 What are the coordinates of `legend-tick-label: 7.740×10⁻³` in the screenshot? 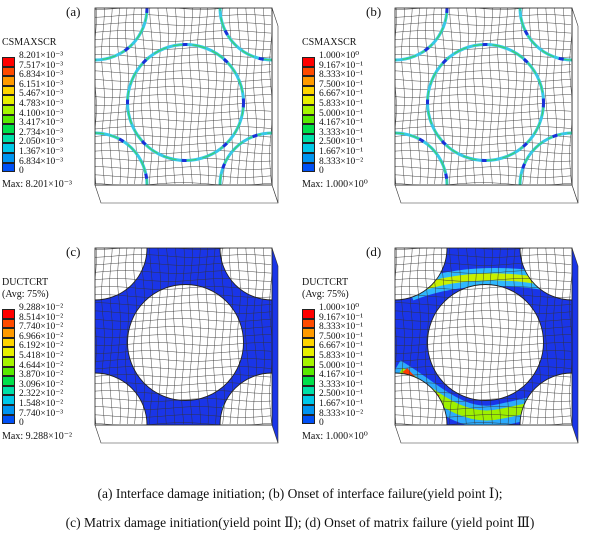 It's located at (41, 413).